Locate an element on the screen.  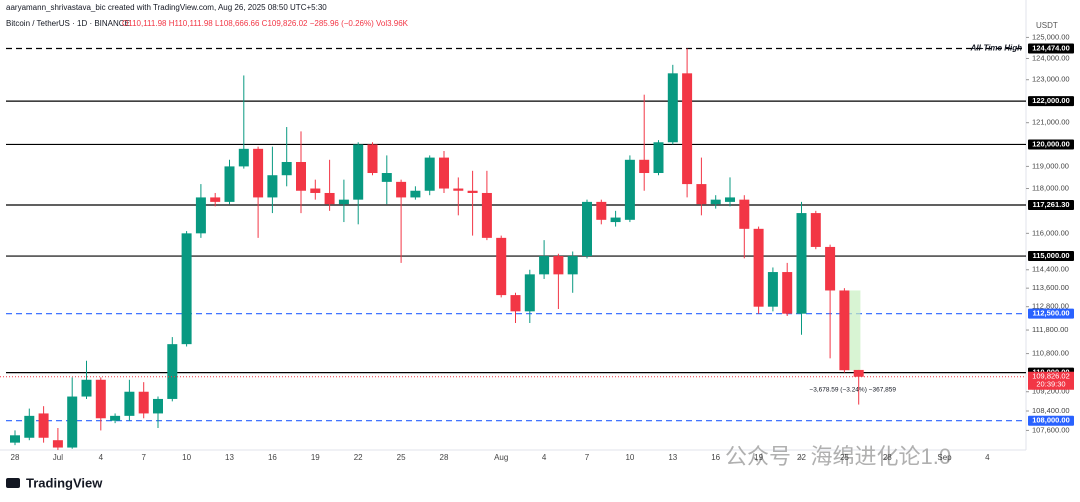
y-tick-label: 109,200.00 is located at coordinates (1051, 391).